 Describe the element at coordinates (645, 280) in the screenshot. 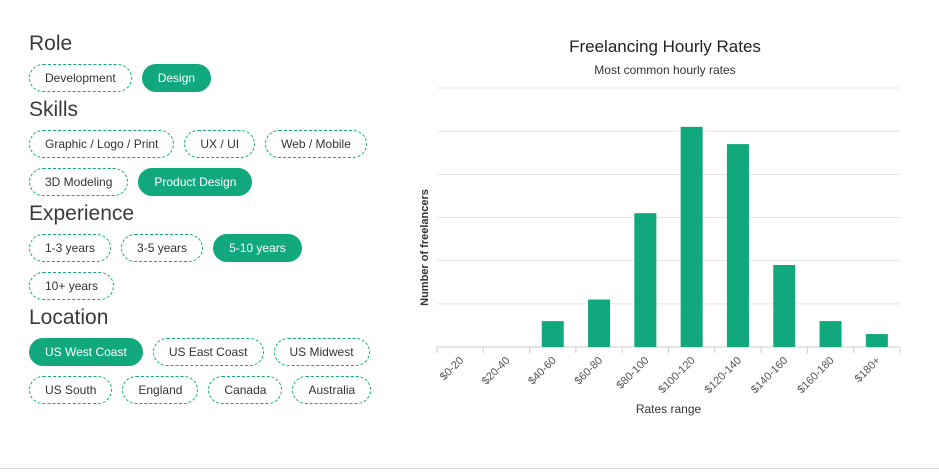

I see `bar-$80-100` at that location.